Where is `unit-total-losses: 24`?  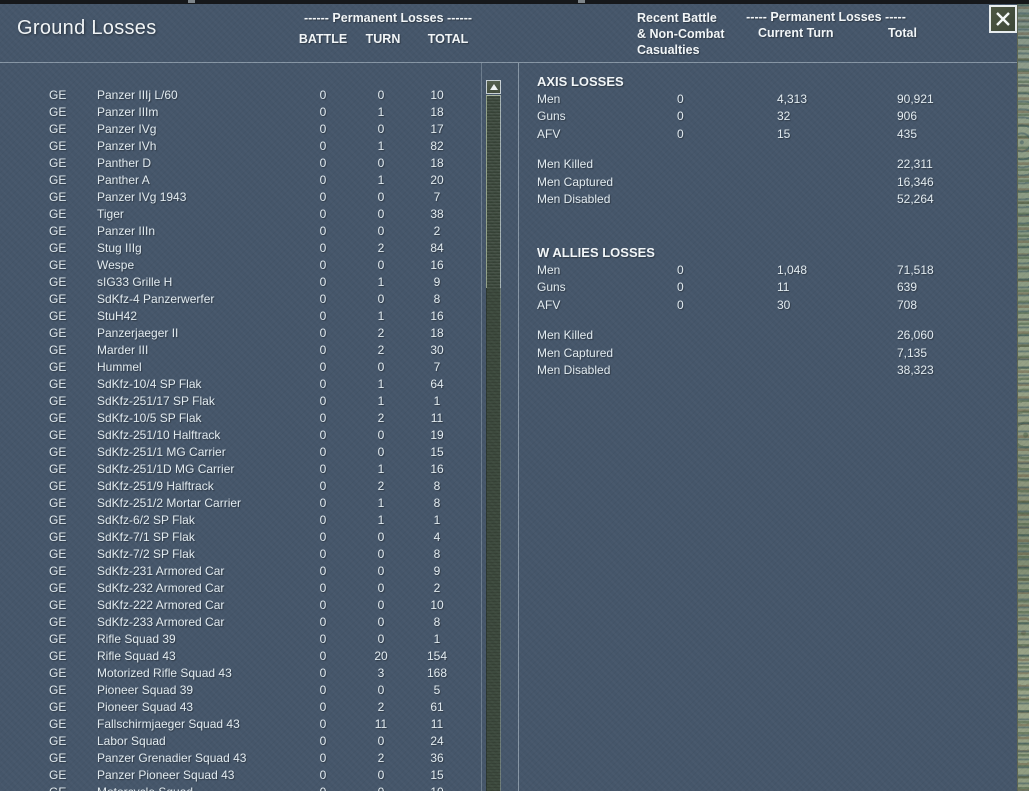
unit-total-losses: 24 is located at coordinates (437, 741).